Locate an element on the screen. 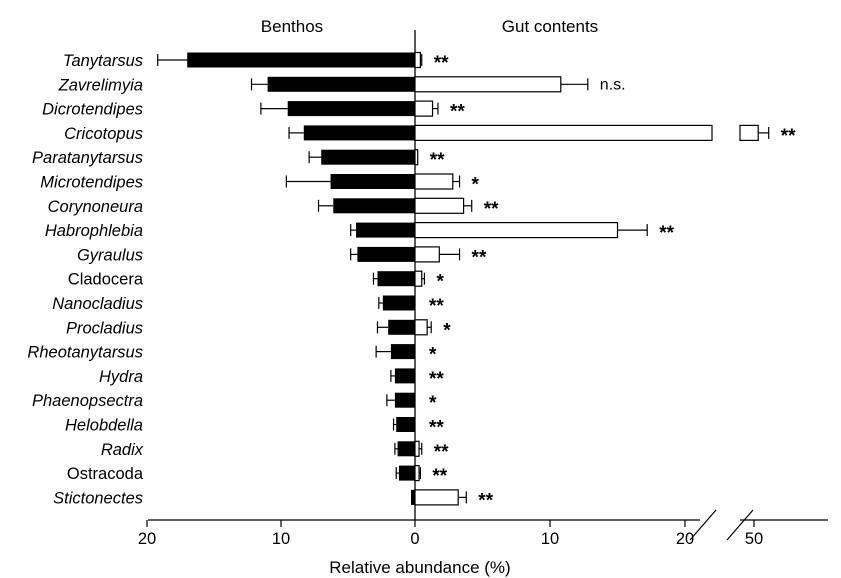 This screenshot has height=578, width=841. category-label-rheotanytarsus: Rheotanytarsus is located at coordinates (85, 353).